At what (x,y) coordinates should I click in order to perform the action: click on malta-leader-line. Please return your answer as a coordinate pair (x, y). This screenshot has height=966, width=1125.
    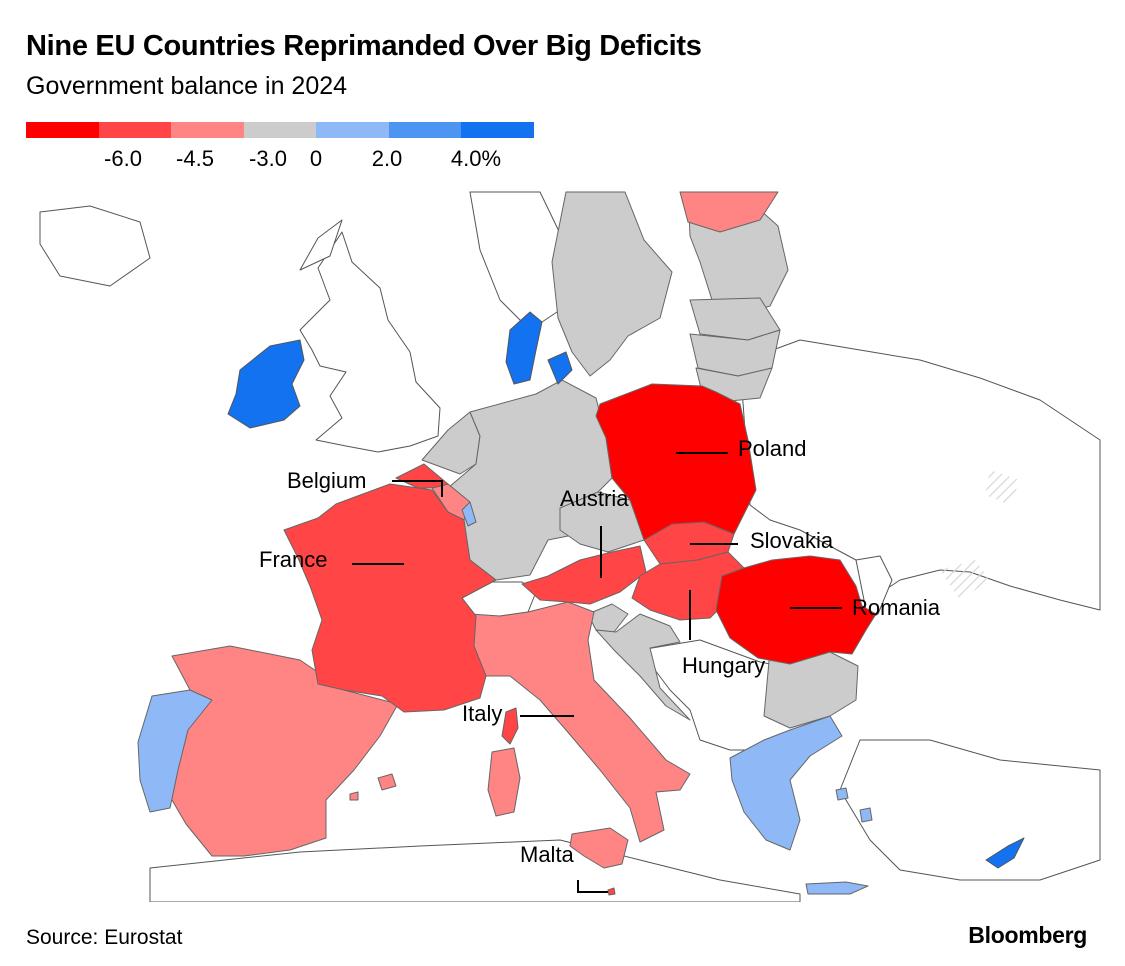
    Looking at the image, I should click on (592, 886).